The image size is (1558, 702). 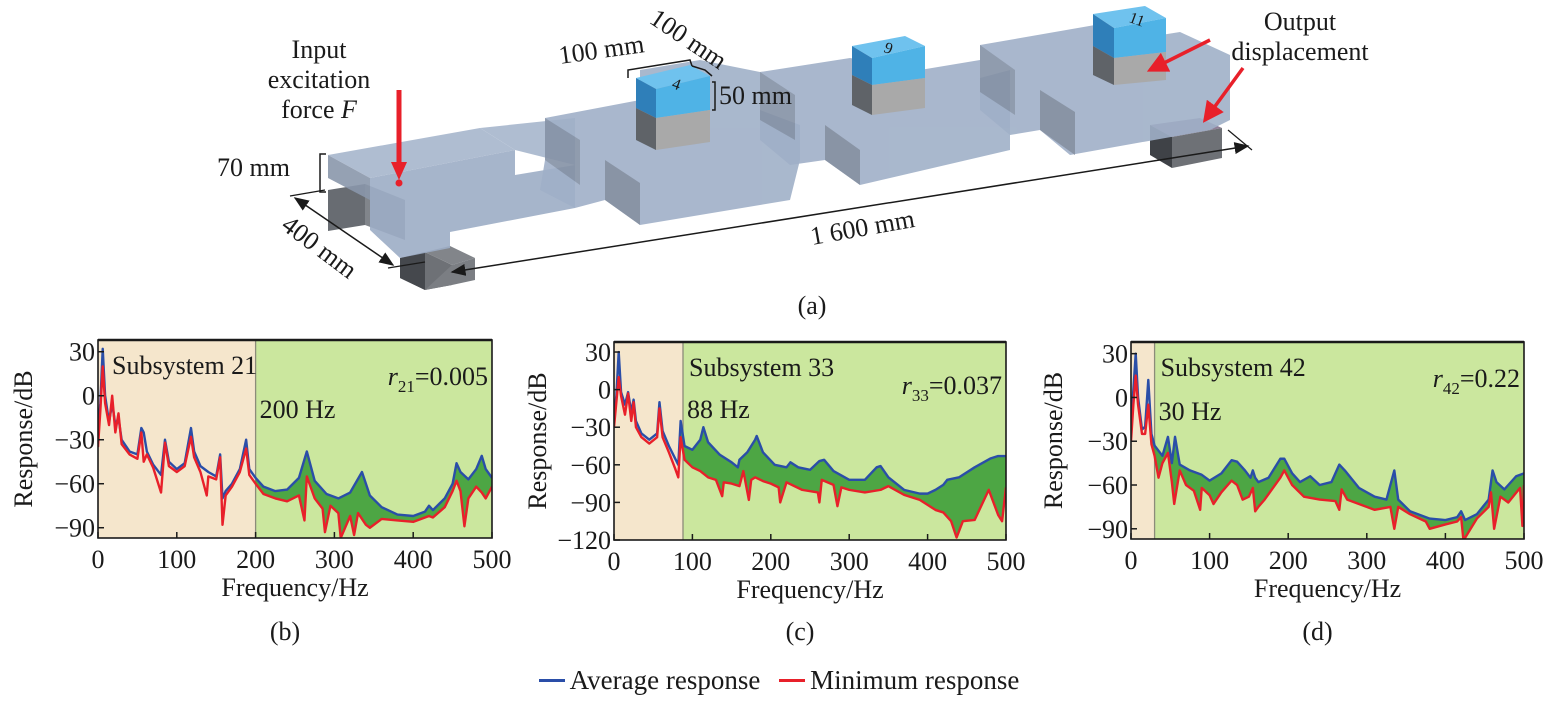 What do you see at coordinates (590, 502) in the screenshot?
I see `y-tick-label-c: −90` at bounding box center [590, 502].